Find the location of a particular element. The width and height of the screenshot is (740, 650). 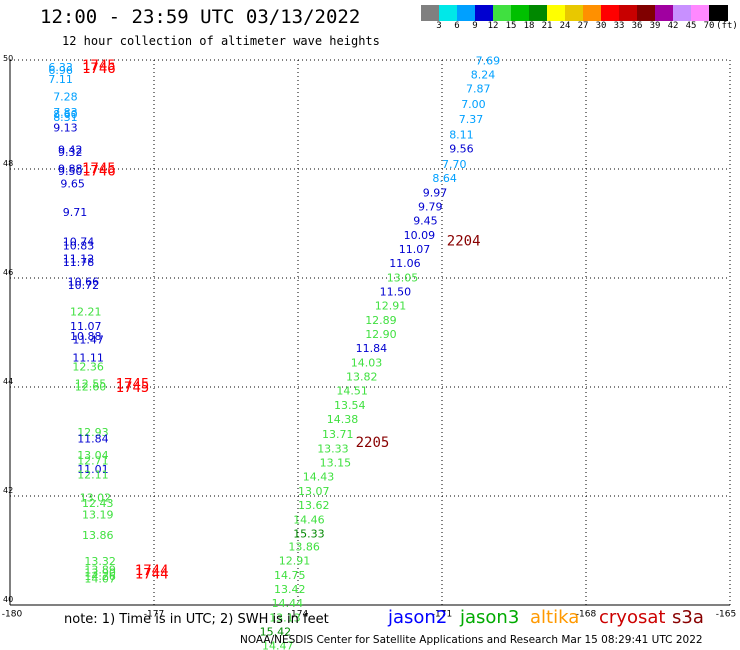

jason2-wave-height: 12.60 is located at coordinates (91, 386).